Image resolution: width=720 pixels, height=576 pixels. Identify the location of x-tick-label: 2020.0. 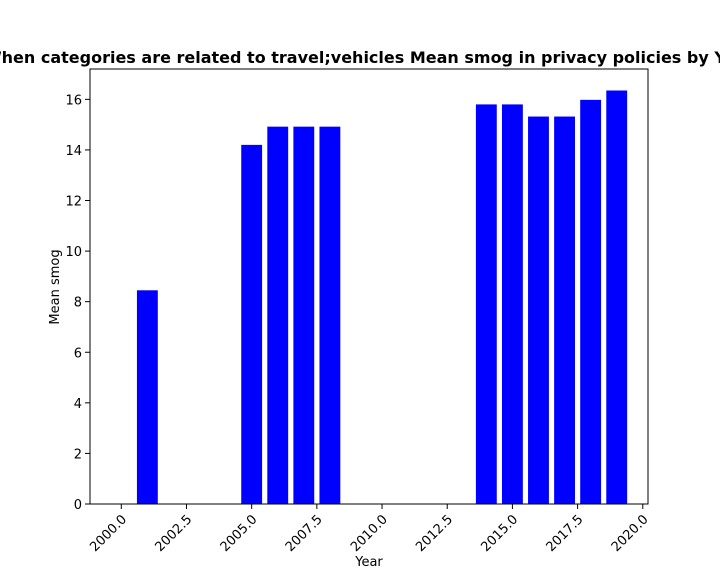
(630, 533).